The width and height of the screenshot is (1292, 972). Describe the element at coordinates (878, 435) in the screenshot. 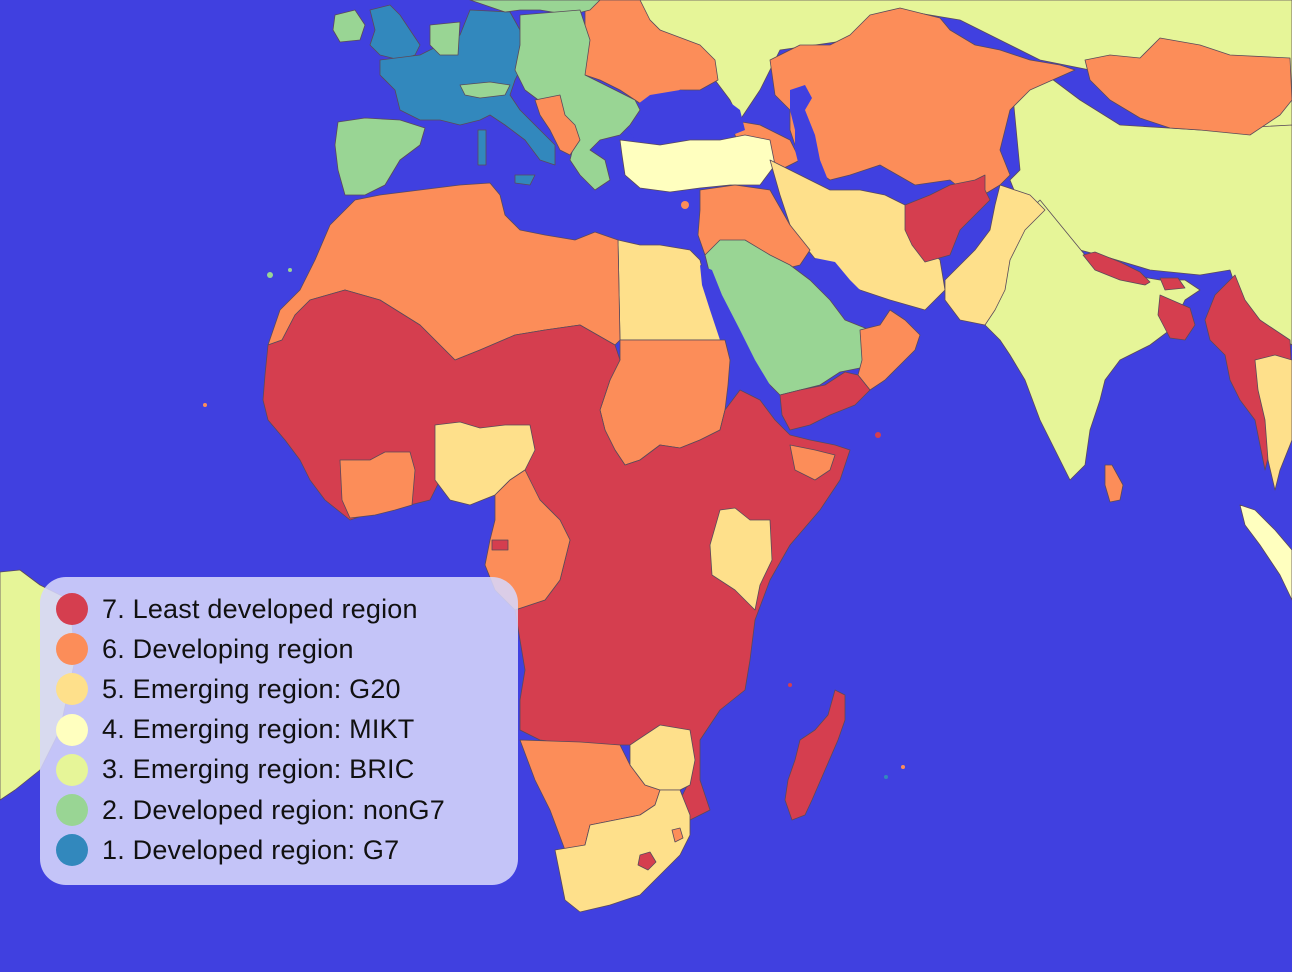

I see `island-socotra` at that location.